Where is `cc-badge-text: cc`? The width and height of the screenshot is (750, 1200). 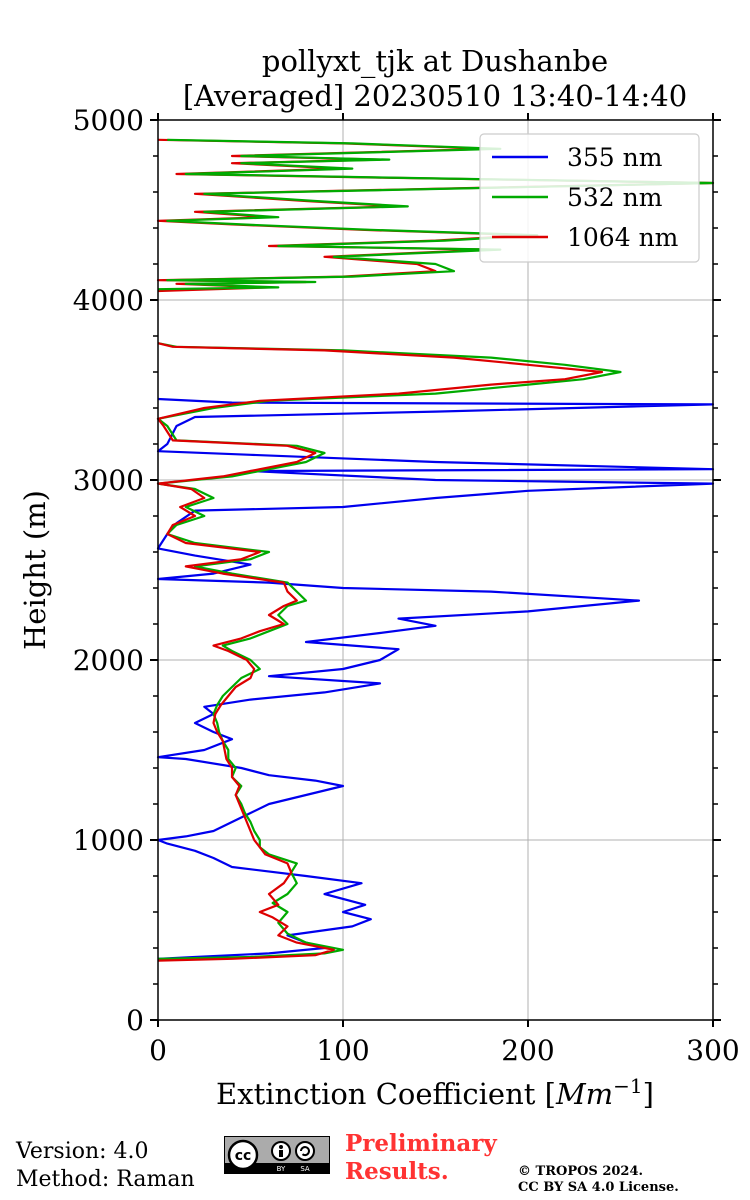 cc-badge-text: cc is located at coordinates (243, 1156).